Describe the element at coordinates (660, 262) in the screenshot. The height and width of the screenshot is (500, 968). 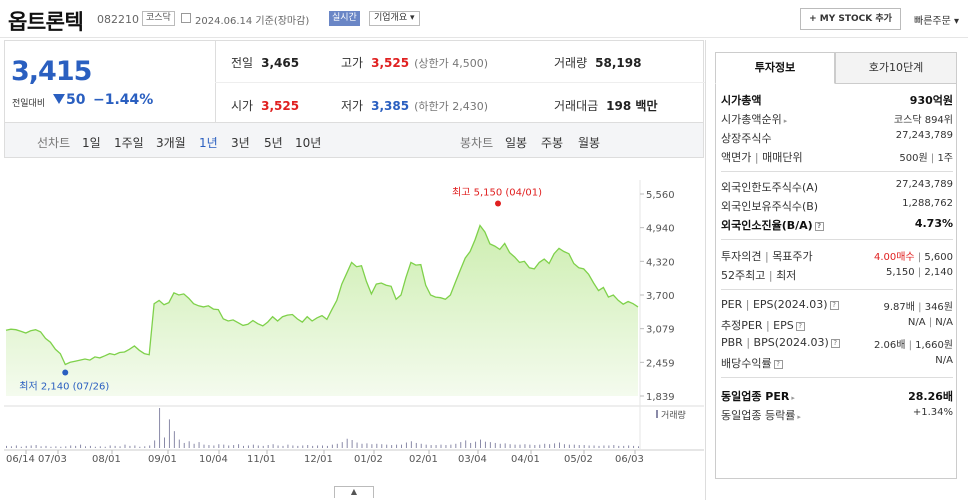
I see `y-tick-label: 4,320` at that location.